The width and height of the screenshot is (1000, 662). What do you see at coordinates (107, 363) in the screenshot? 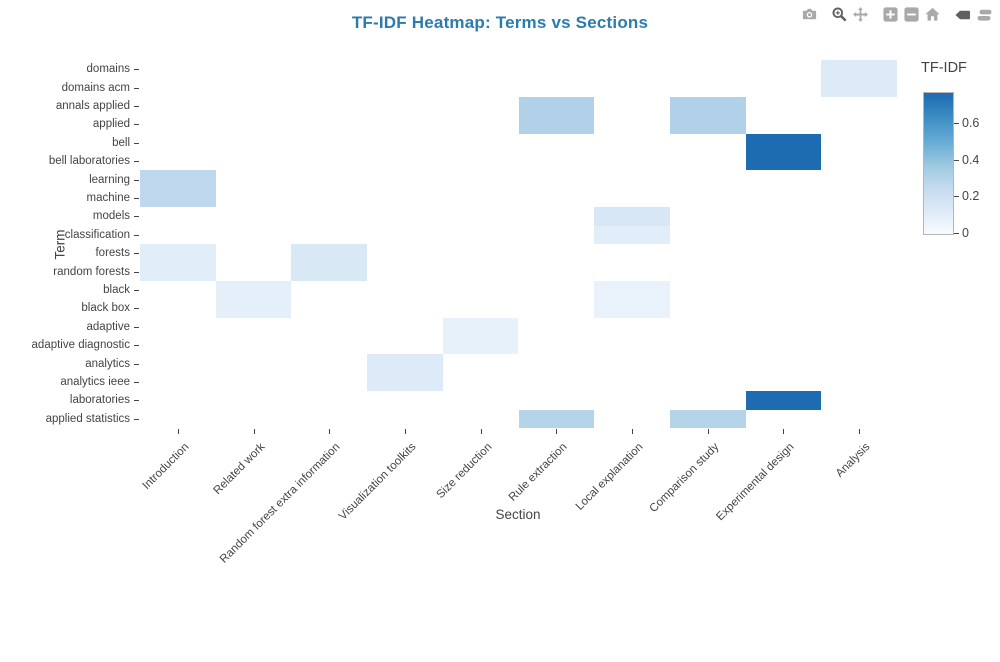
I see `y-tick-label: analytics` at bounding box center [107, 363].